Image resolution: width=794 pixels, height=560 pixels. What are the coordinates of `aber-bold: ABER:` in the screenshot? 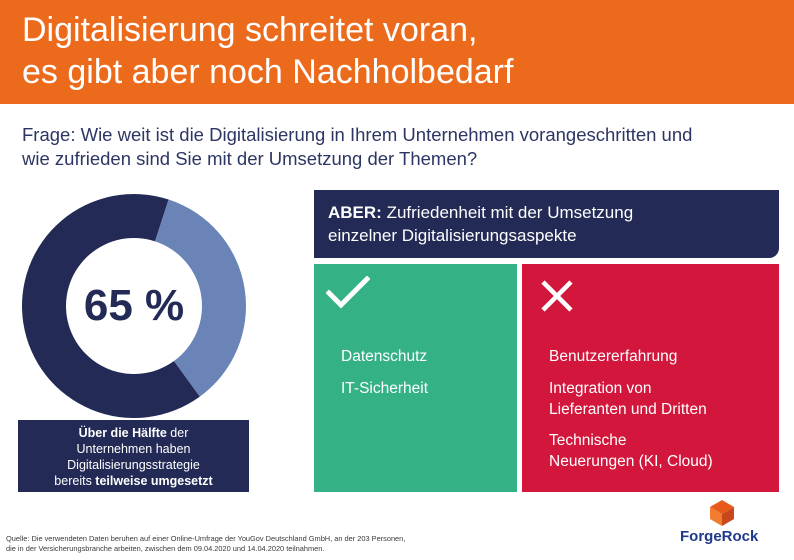 It's located at (355, 212).